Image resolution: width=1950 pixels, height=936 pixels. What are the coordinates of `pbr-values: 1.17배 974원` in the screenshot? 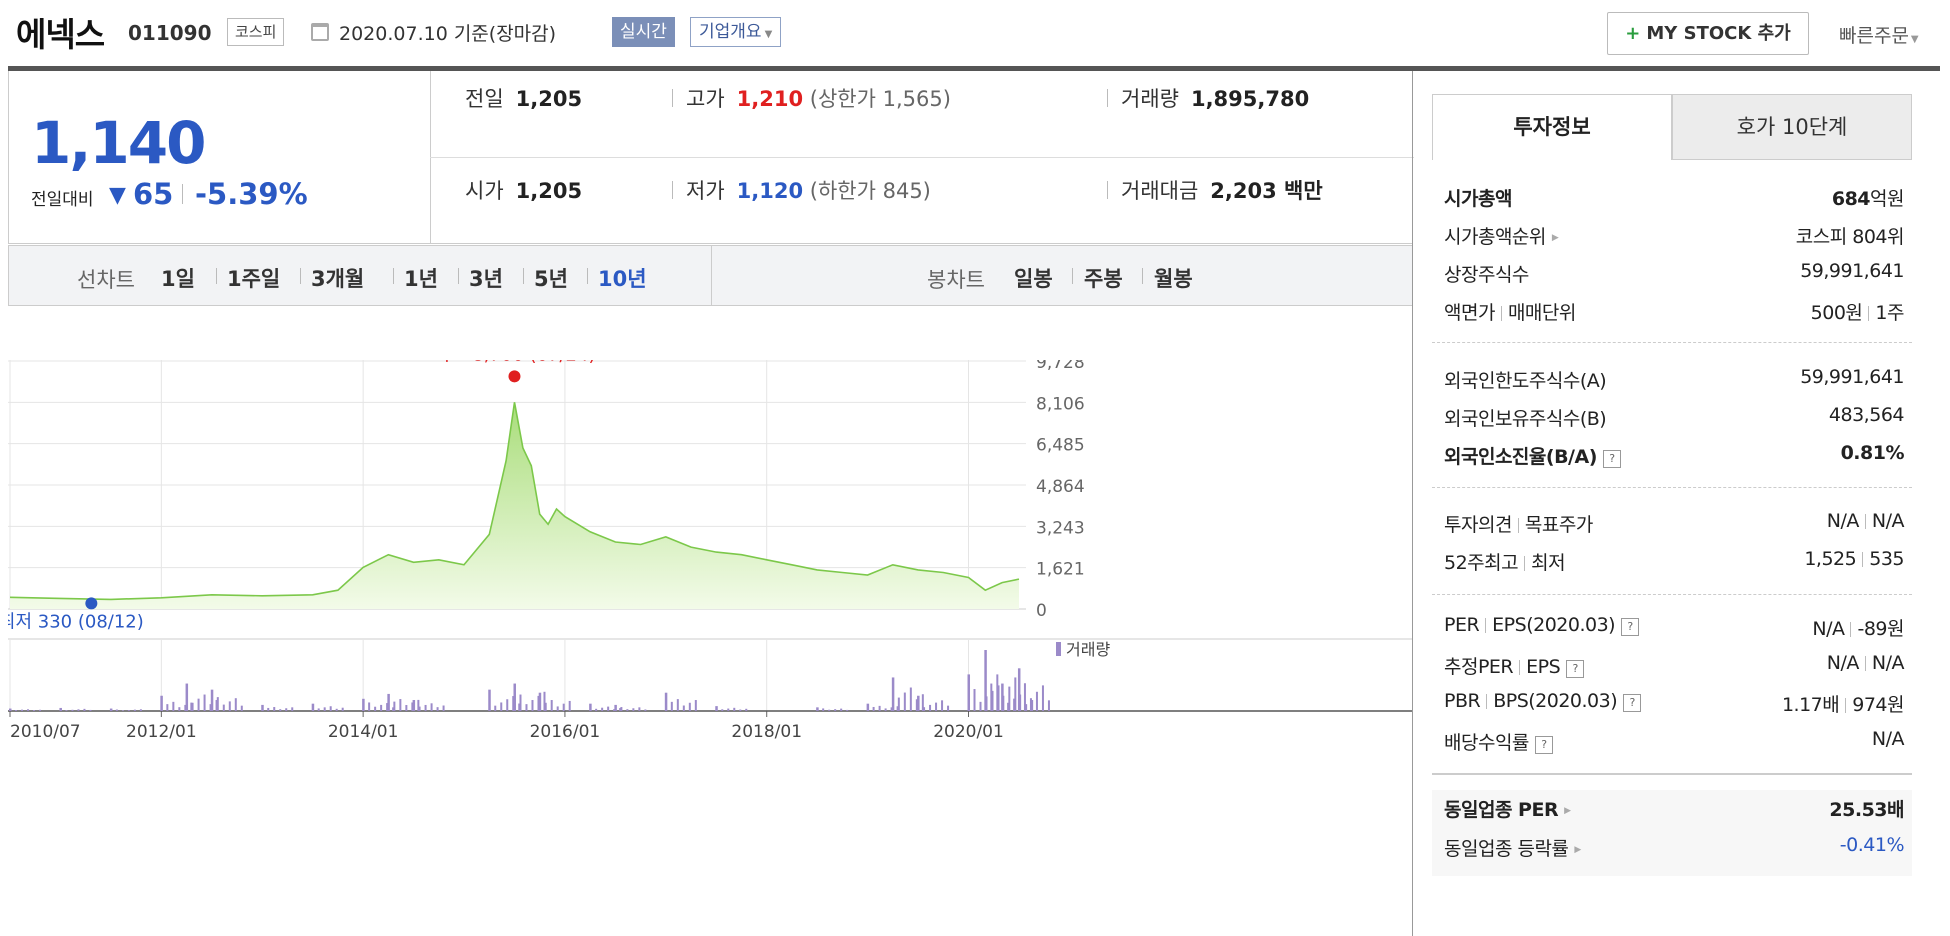 It's located at (1843, 703).